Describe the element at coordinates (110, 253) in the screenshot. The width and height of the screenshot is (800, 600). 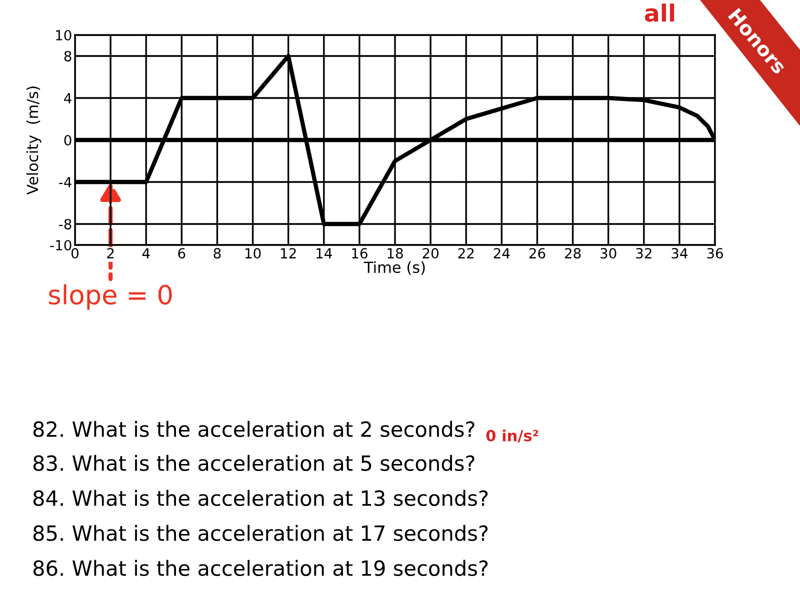
I see `x-tick-label: 2` at that location.